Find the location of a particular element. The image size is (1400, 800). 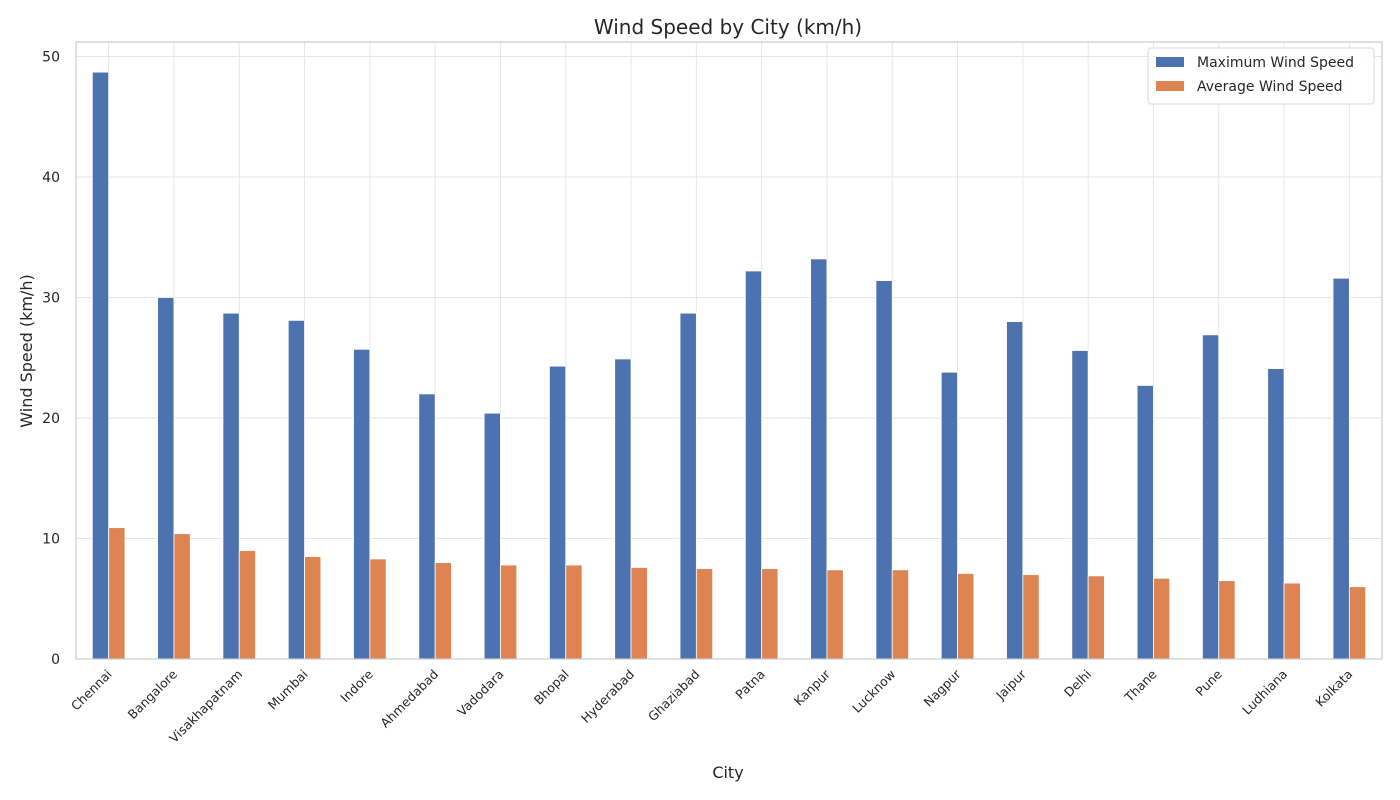

legend-box is located at coordinates (1261, 76).